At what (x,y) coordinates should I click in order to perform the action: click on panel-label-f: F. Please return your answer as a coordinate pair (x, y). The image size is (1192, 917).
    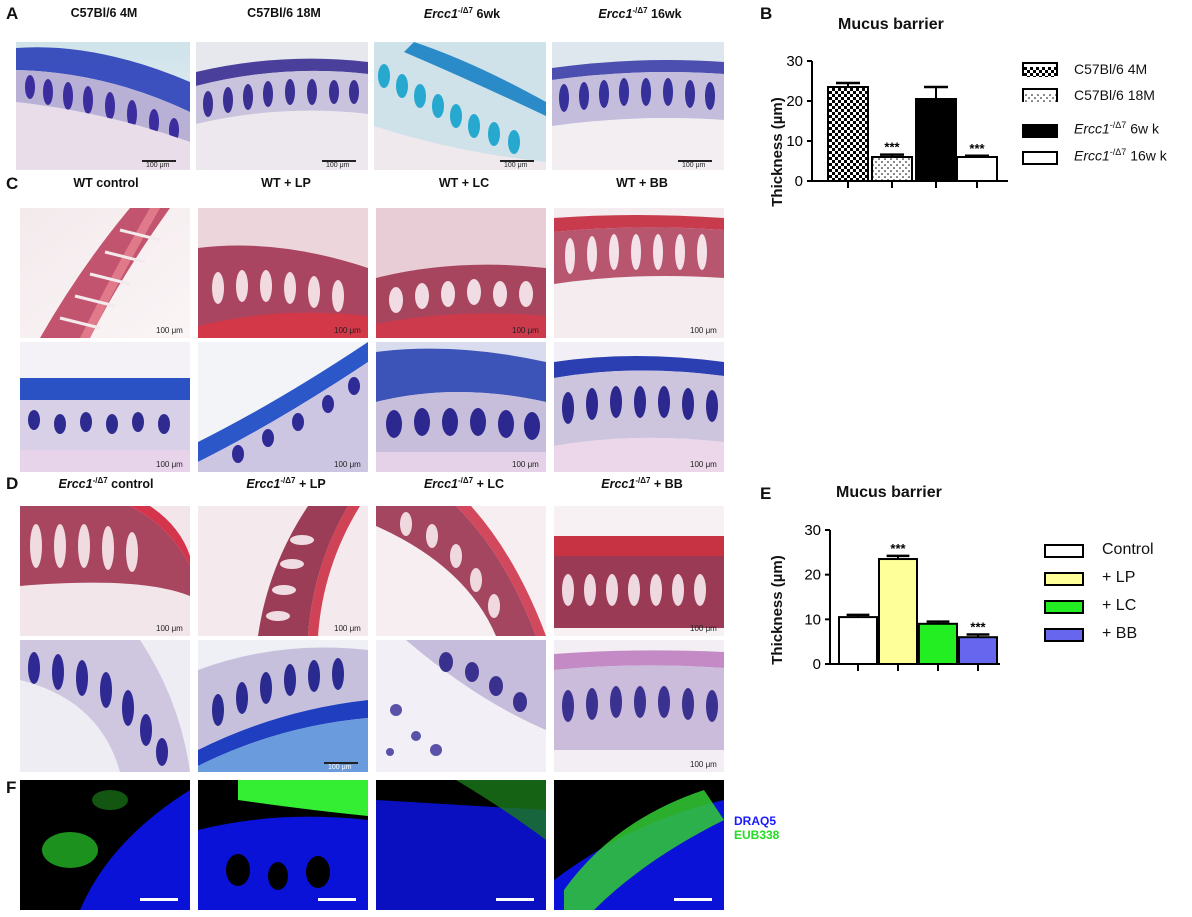
    Looking at the image, I should click on (11, 787).